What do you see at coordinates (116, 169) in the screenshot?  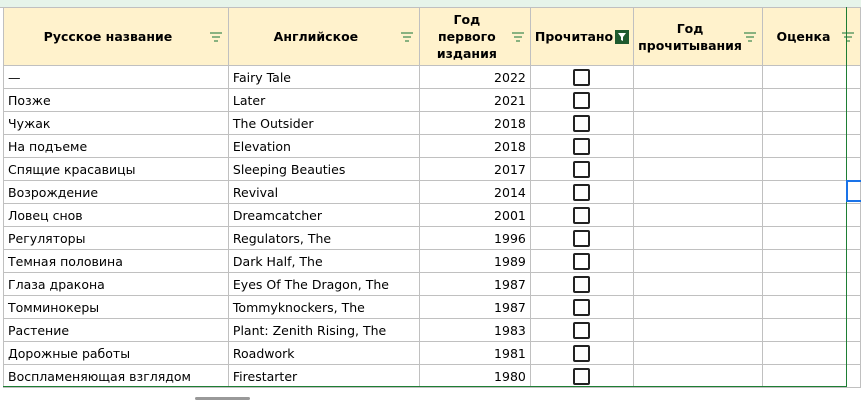 I see `cell-ru: Спящие красавицы` at bounding box center [116, 169].